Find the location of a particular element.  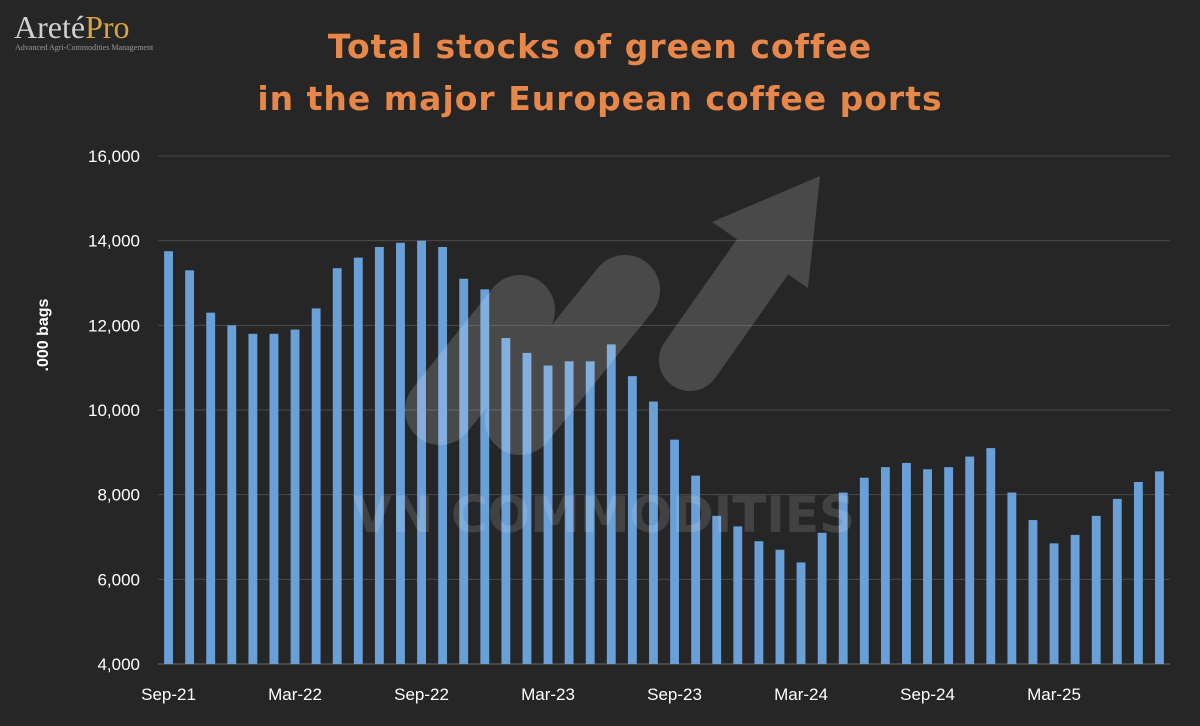

watermark-text: VN COMMODITIES is located at coordinates (604, 515).